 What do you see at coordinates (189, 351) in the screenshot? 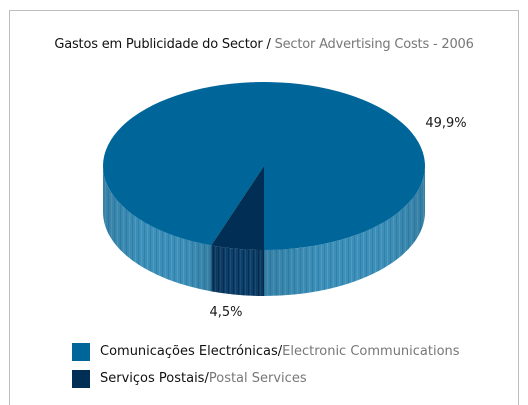
I see `legend-label-primary: Comunicações Electrónicas` at bounding box center [189, 351].